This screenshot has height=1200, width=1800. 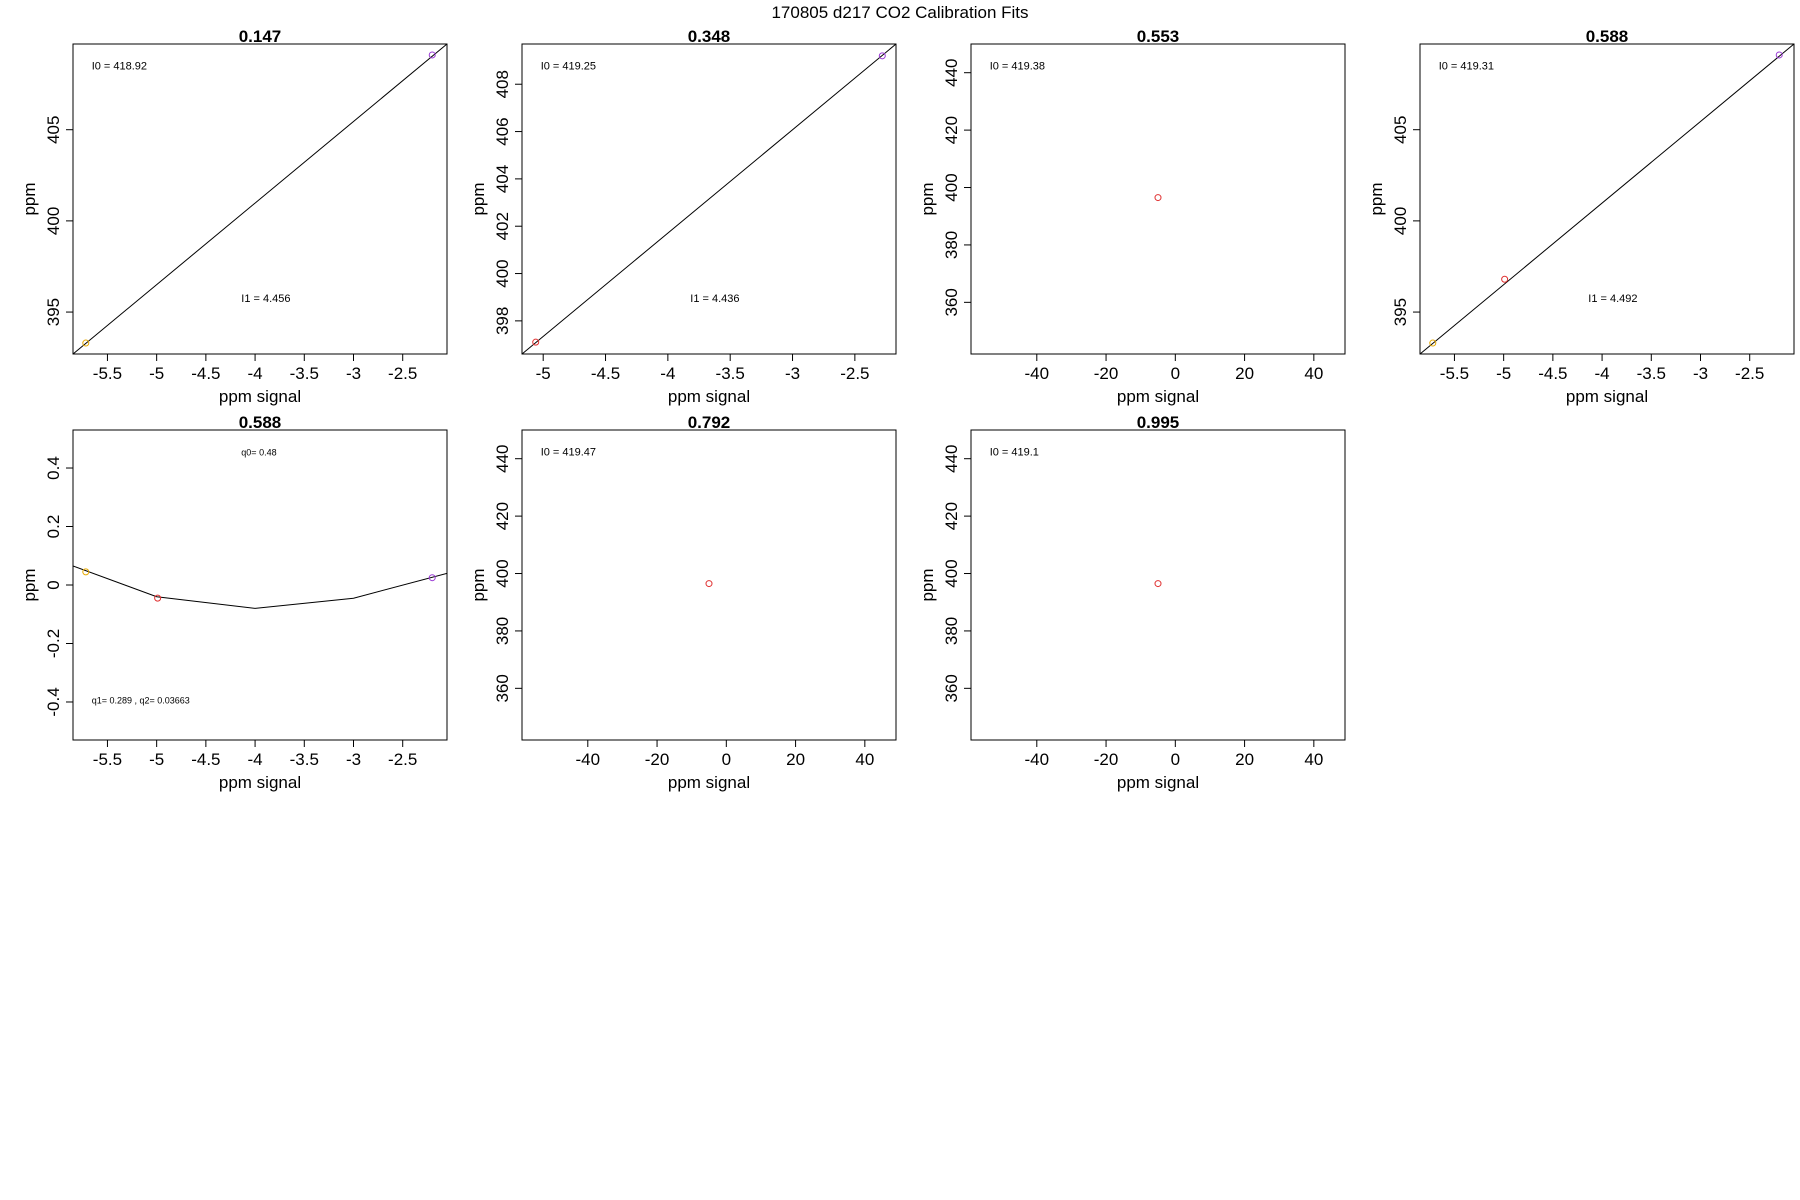 I want to click on fit-coefficient-label: I1 = 4.492, so click(x=1612, y=299).